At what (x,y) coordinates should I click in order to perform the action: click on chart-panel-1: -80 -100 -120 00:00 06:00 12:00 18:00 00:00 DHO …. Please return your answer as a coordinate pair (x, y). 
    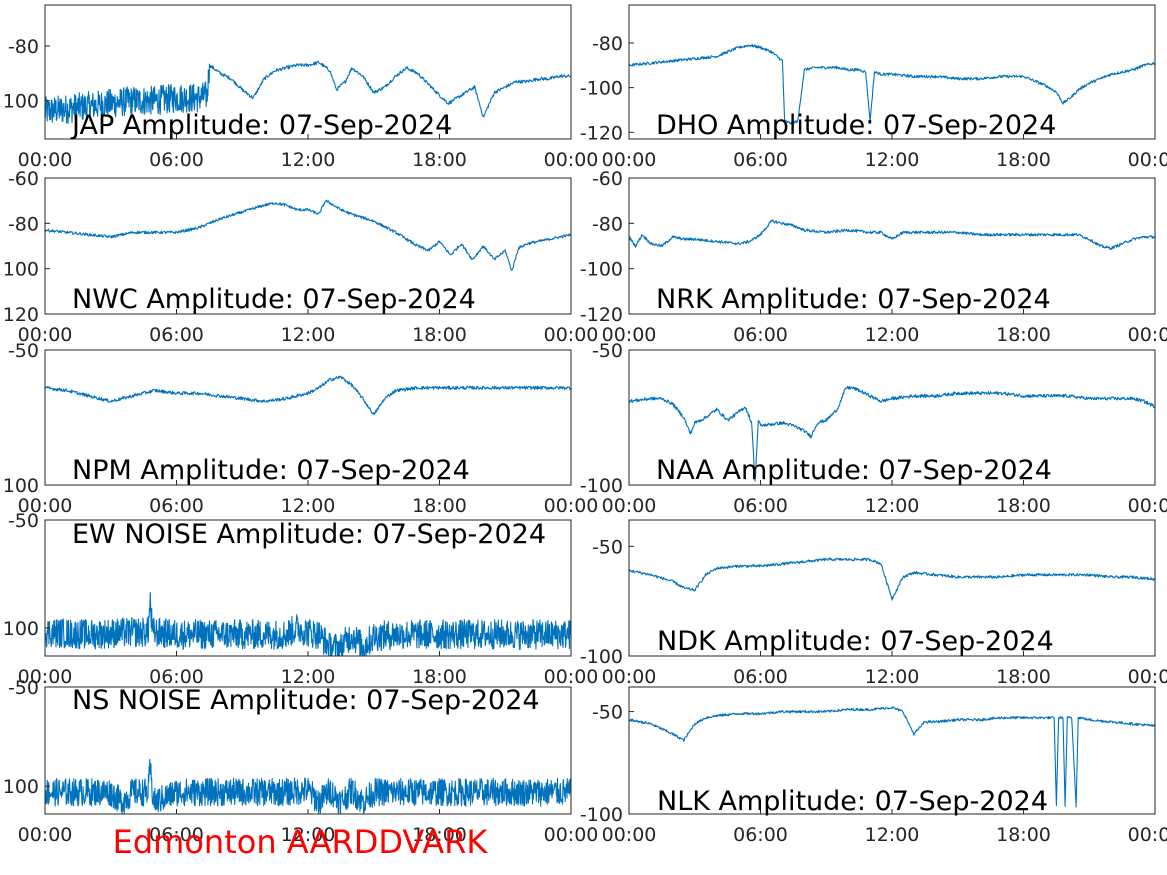
    Looking at the image, I should click on (873, 87).